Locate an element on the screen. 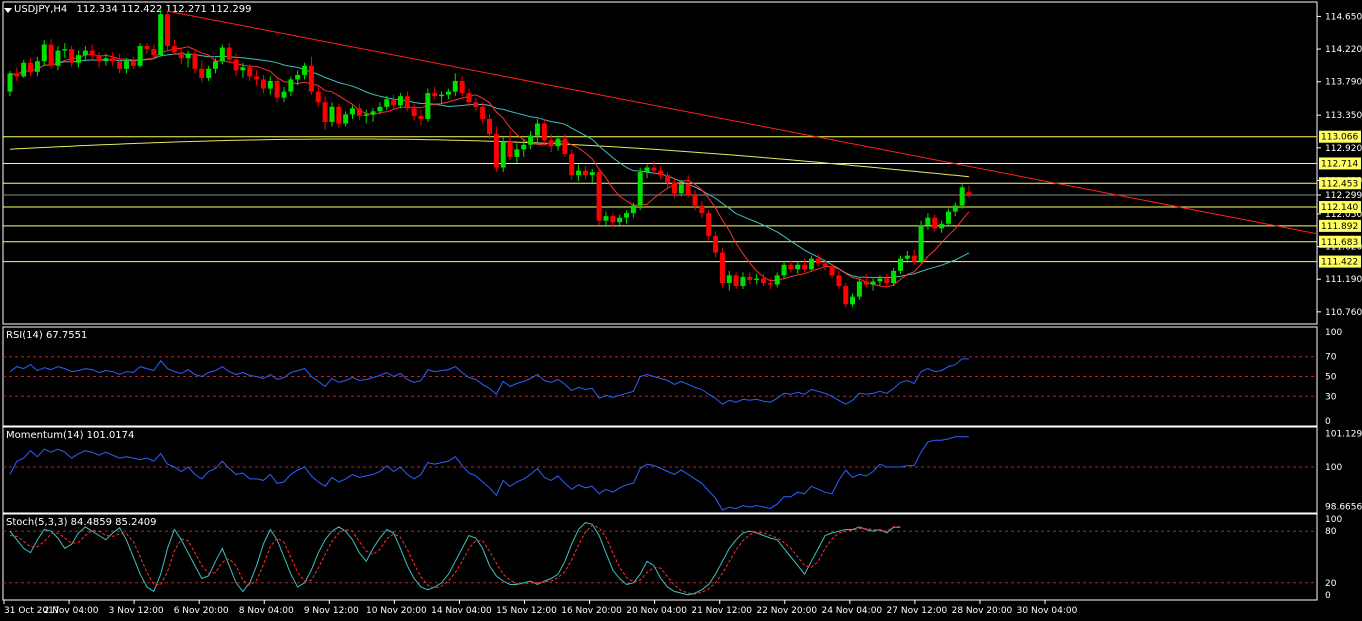  symbol-menu-icon is located at coordinates (8, 10).